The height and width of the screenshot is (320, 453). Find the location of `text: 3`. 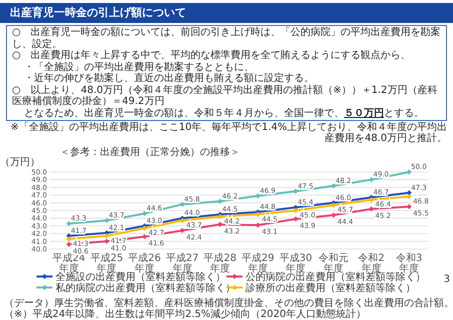

text: 3 is located at coordinates (447, 279).